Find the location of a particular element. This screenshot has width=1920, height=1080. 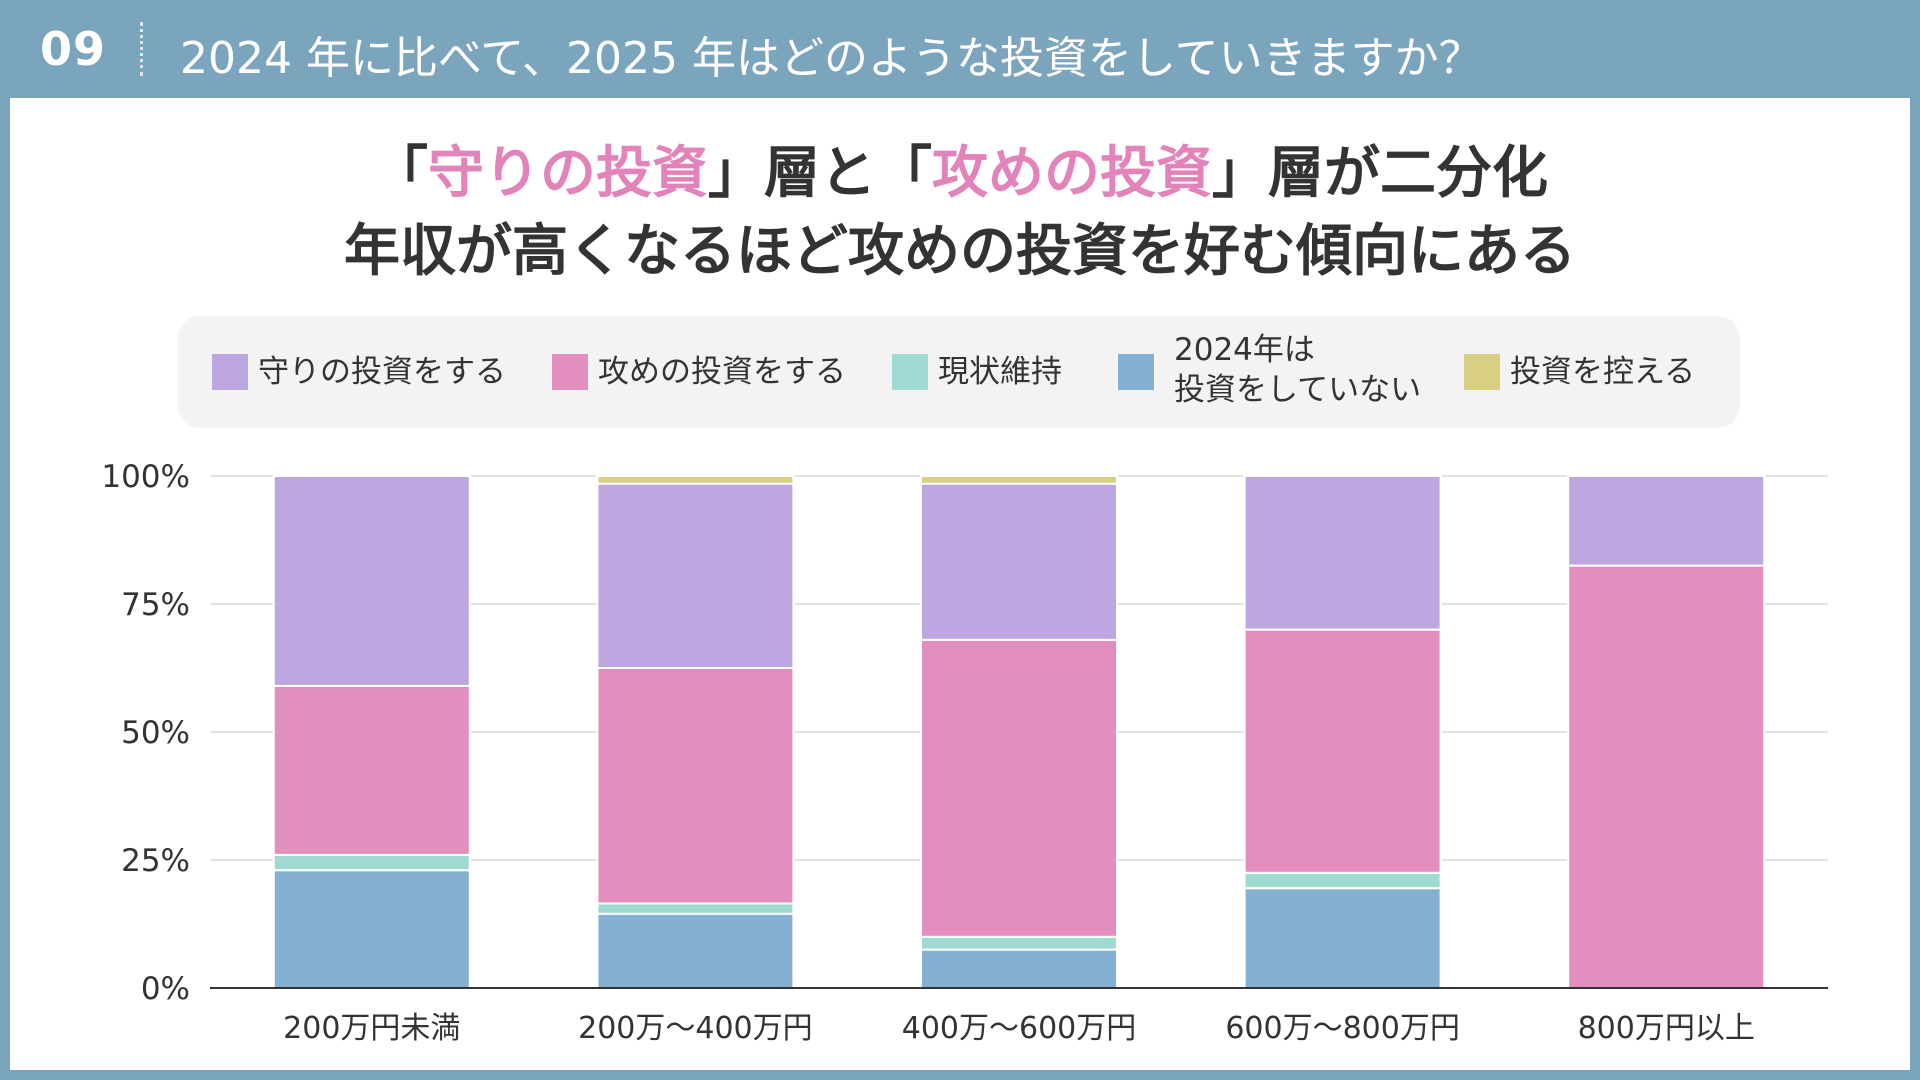

legend-label-maintain: 現状維持 is located at coordinates (1000, 372).